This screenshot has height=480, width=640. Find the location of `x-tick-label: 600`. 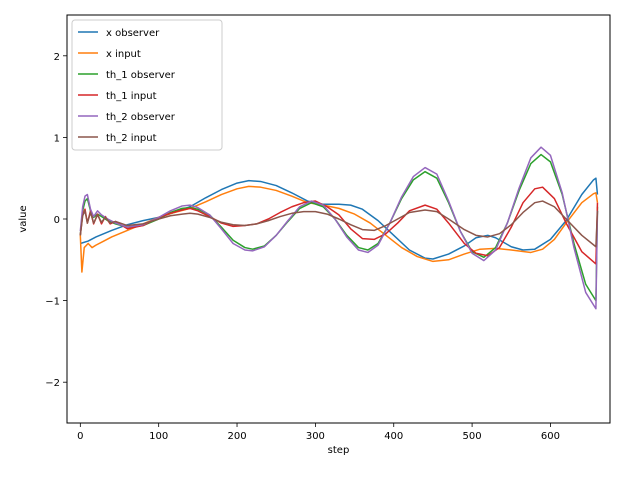

x-tick-label: 600 is located at coordinates (550, 436).